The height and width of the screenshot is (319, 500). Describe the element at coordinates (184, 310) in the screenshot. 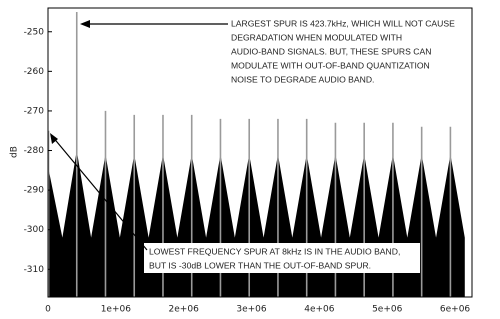

I see `x-tick-label: 2e+06` at that location.